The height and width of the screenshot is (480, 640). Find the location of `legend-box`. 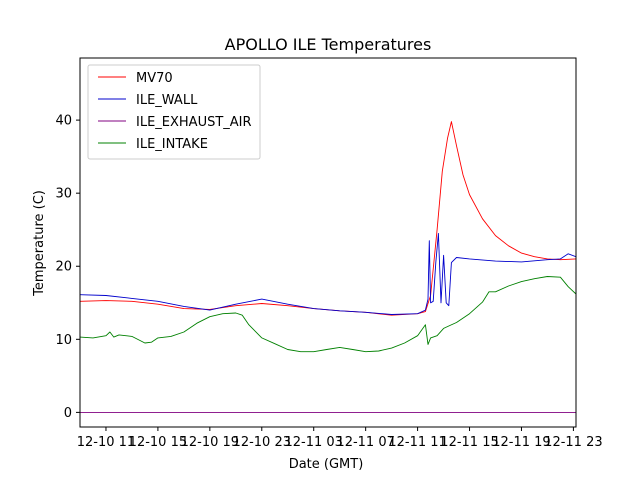

legend-box is located at coordinates (174, 112).